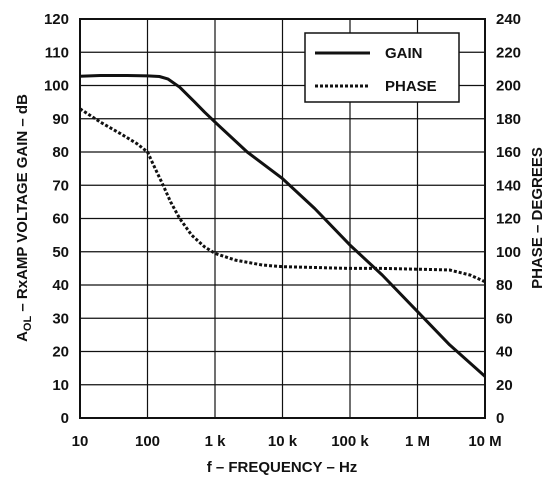 Image resolution: width=549 pixels, height=484 pixels. Describe the element at coordinates (504, 352) in the screenshot. I see `y2-tick-label: 40` at that location.